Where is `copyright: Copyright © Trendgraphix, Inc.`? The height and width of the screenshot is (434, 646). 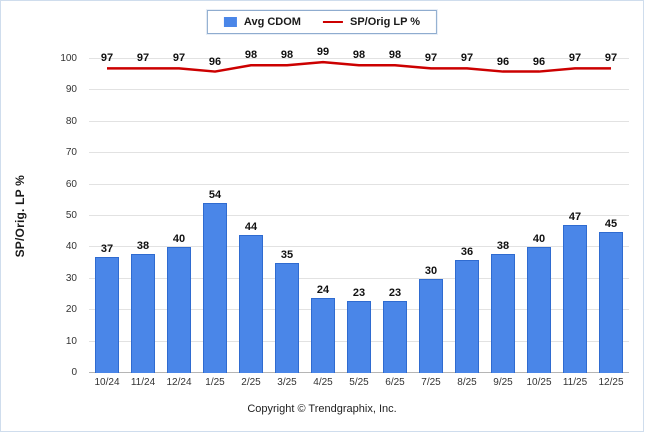 copyright: Copyright © Trendgraphix, Inc. is located at coordinates (322, 409).